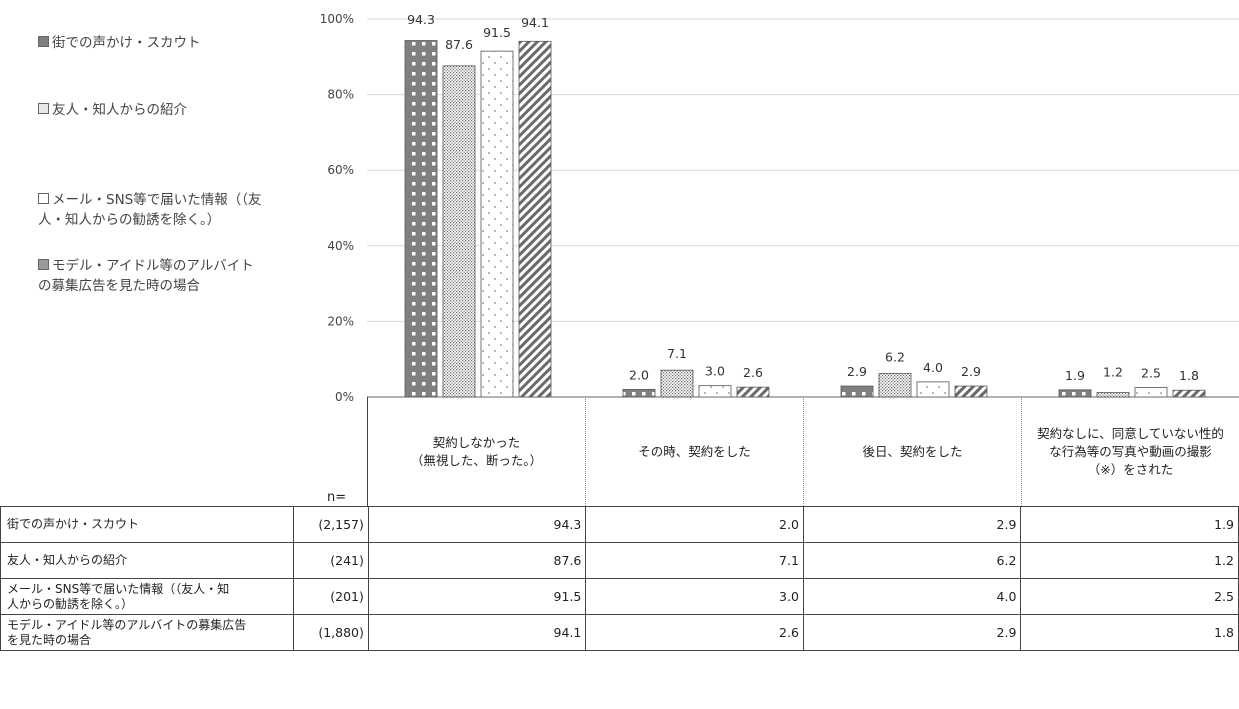 The width and height of the screenshot is (1239, 709). I want to click on y-tick-label-3: 60%, so click(340, 170).